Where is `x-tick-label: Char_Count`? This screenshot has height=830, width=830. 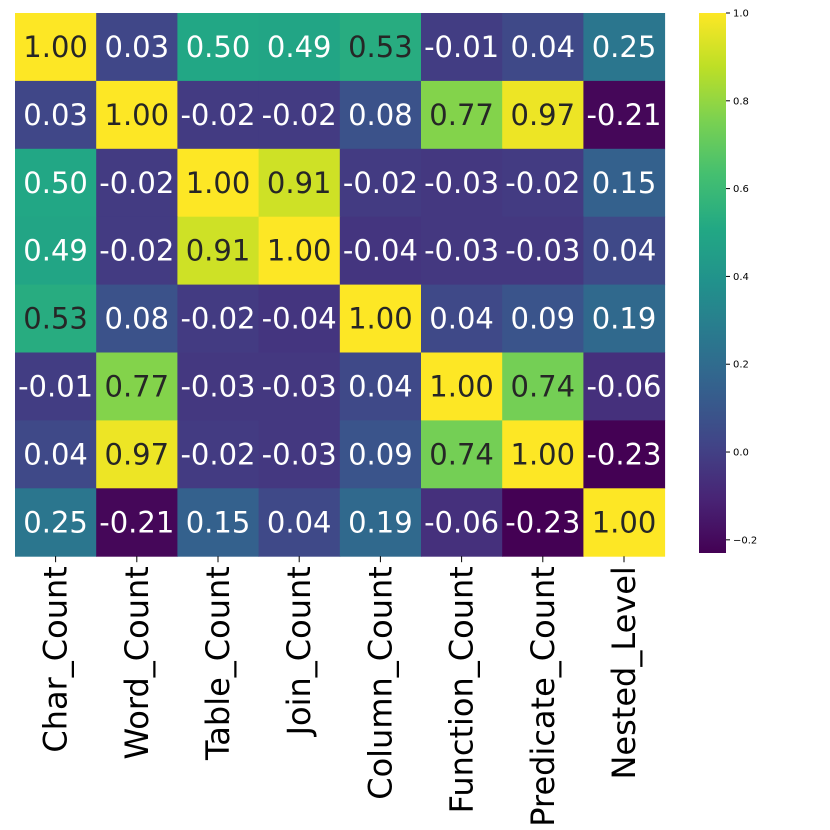 x-tick-label: Char_Count is located at coordinates (56, 659).